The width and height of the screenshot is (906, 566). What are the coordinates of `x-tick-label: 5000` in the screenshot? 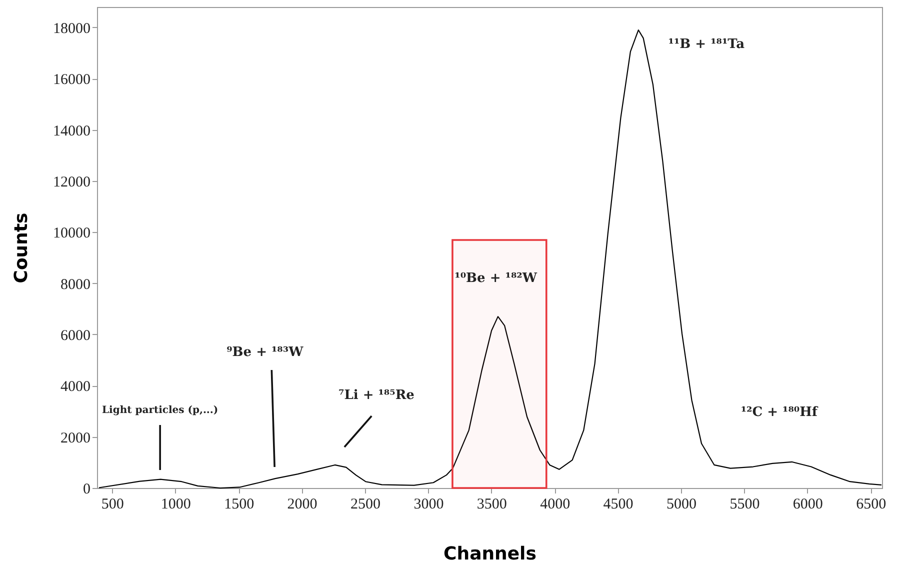 It's located at (681, 504).